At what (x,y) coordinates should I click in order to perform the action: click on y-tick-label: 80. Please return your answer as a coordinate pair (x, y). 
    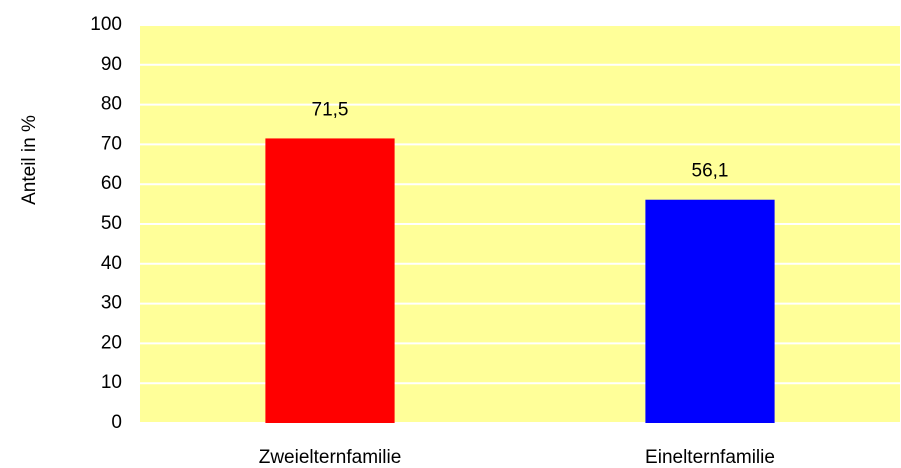
    Looking at the image, I should click on (111, 104).